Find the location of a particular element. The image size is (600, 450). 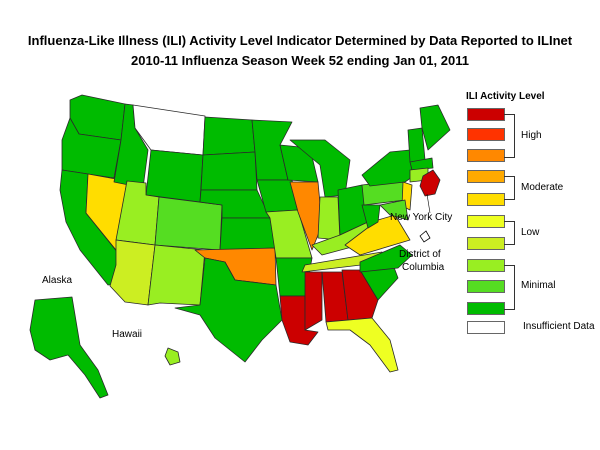

state-wyoming is located at coordinates (174, 176).